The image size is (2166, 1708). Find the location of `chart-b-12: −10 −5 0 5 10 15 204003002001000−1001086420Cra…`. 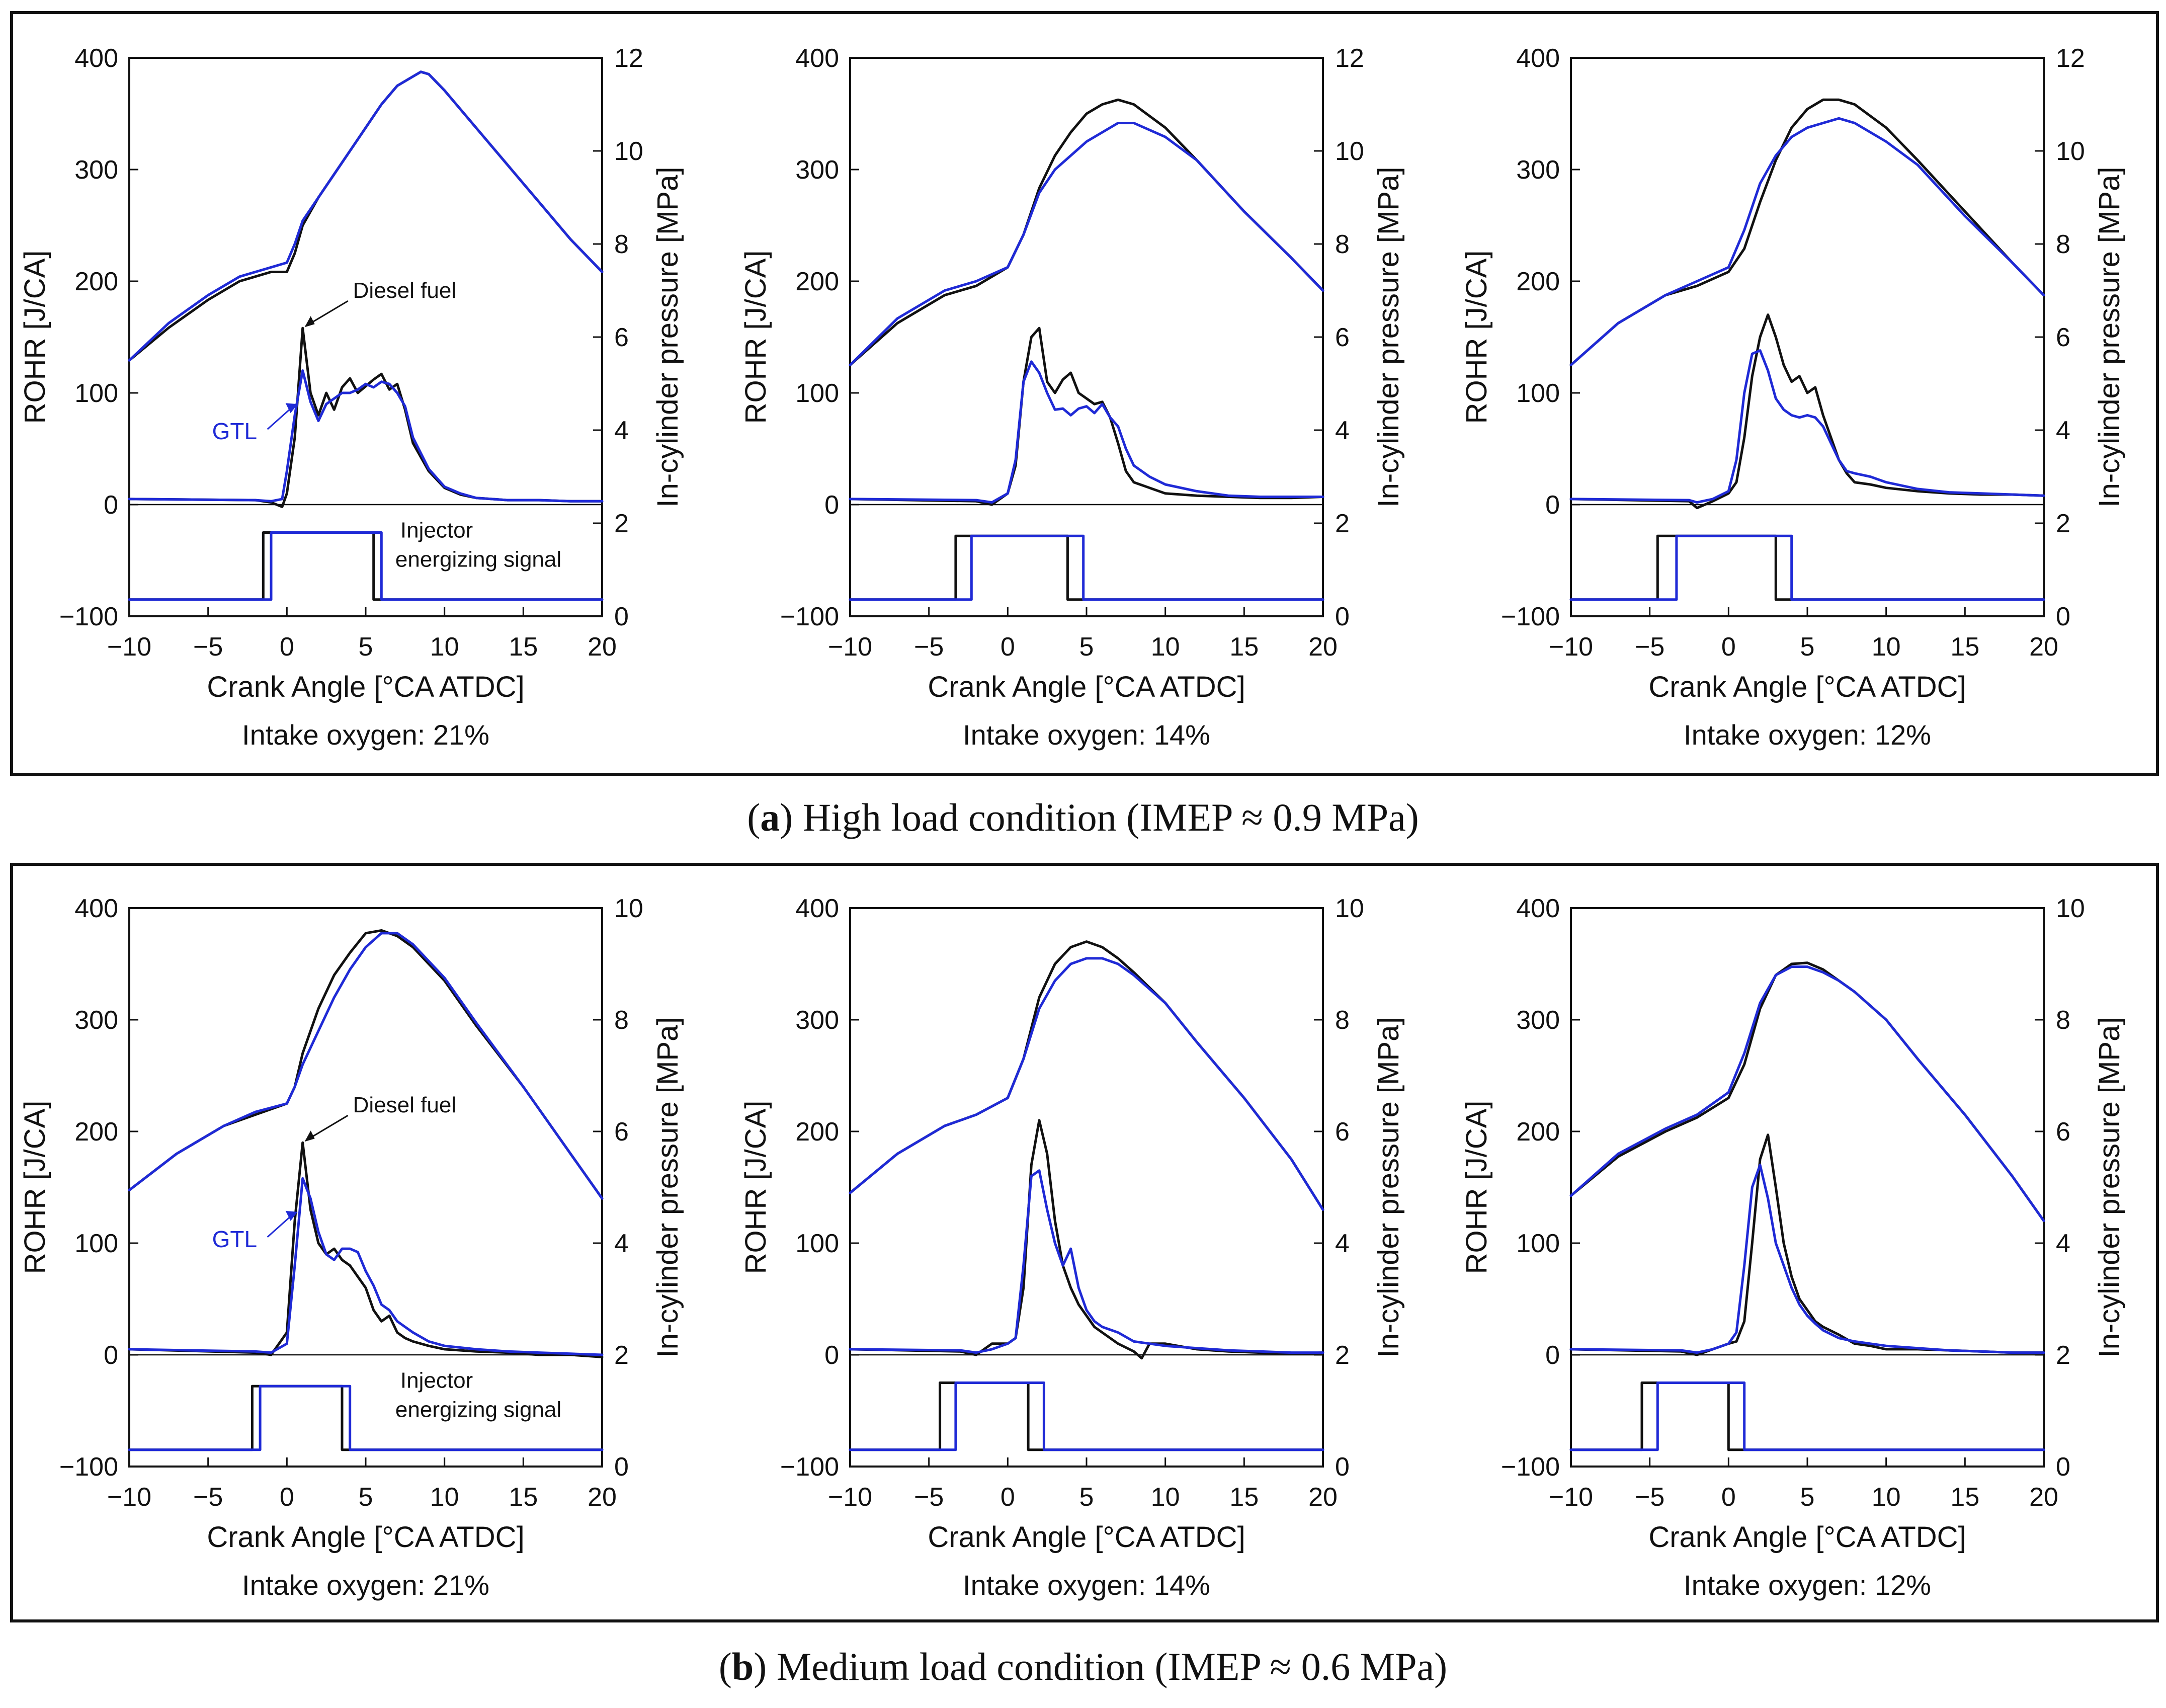

chart-b-12: −10 −5 0 5 10 15 204003002001000−1001086420Cra… is located at coordinates (1793, 1247).